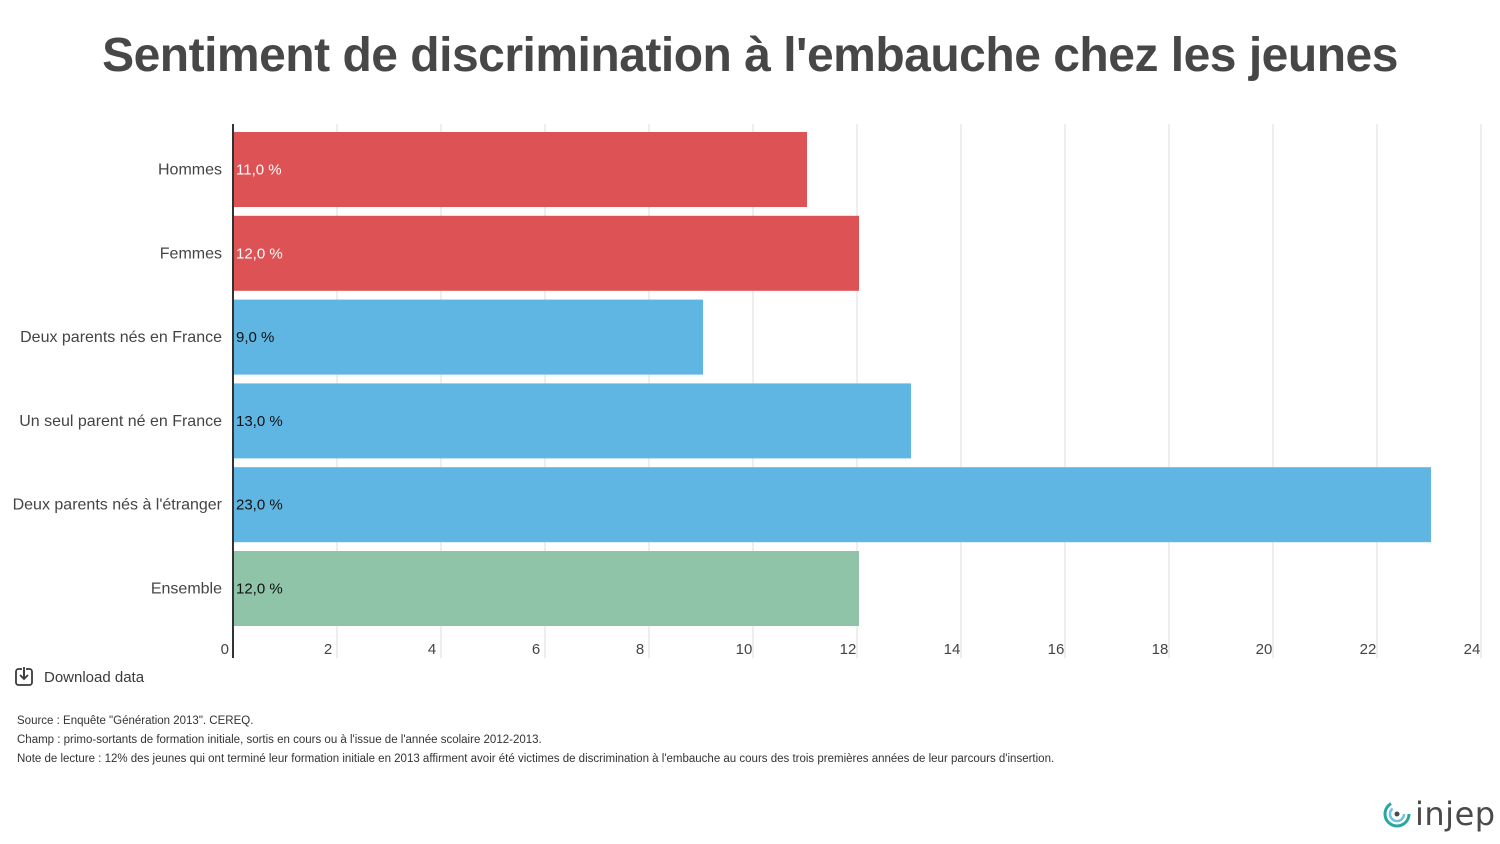 Image resolution: width=1500 pixels, height=844 pixels. I want to click on x-tick-label: 2, so click(328, 649).